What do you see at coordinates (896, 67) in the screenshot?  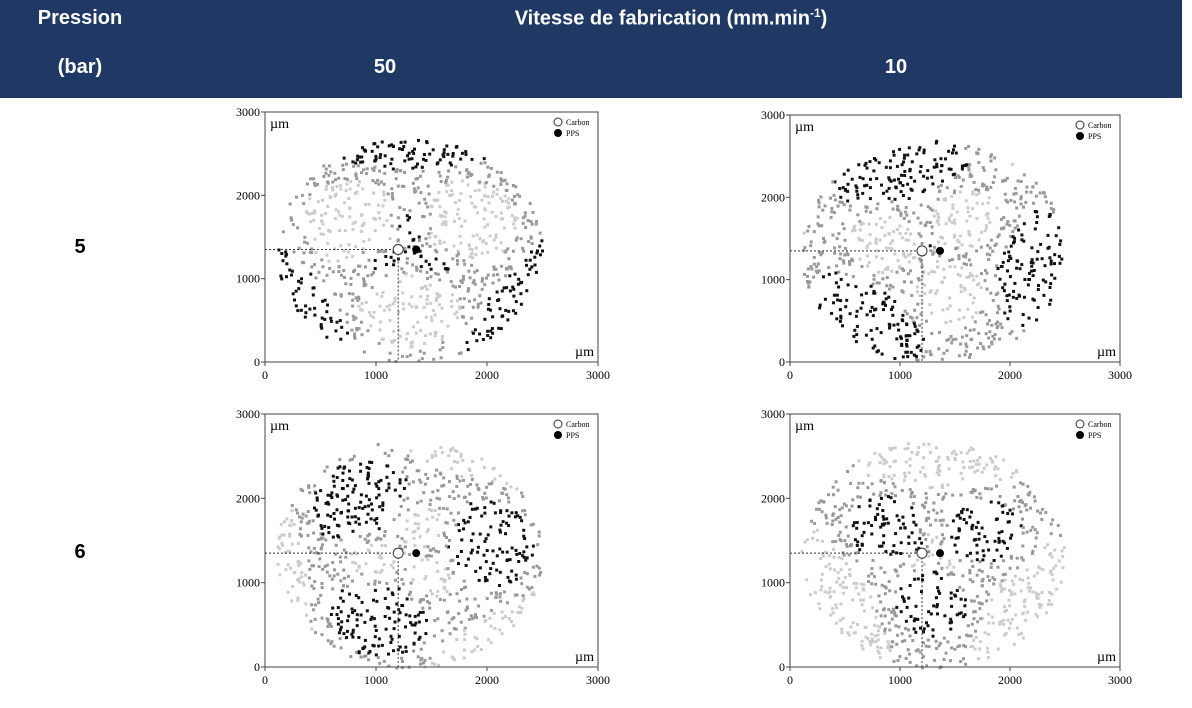 I see `speed-value: 10` at bounding box center [896, 67].